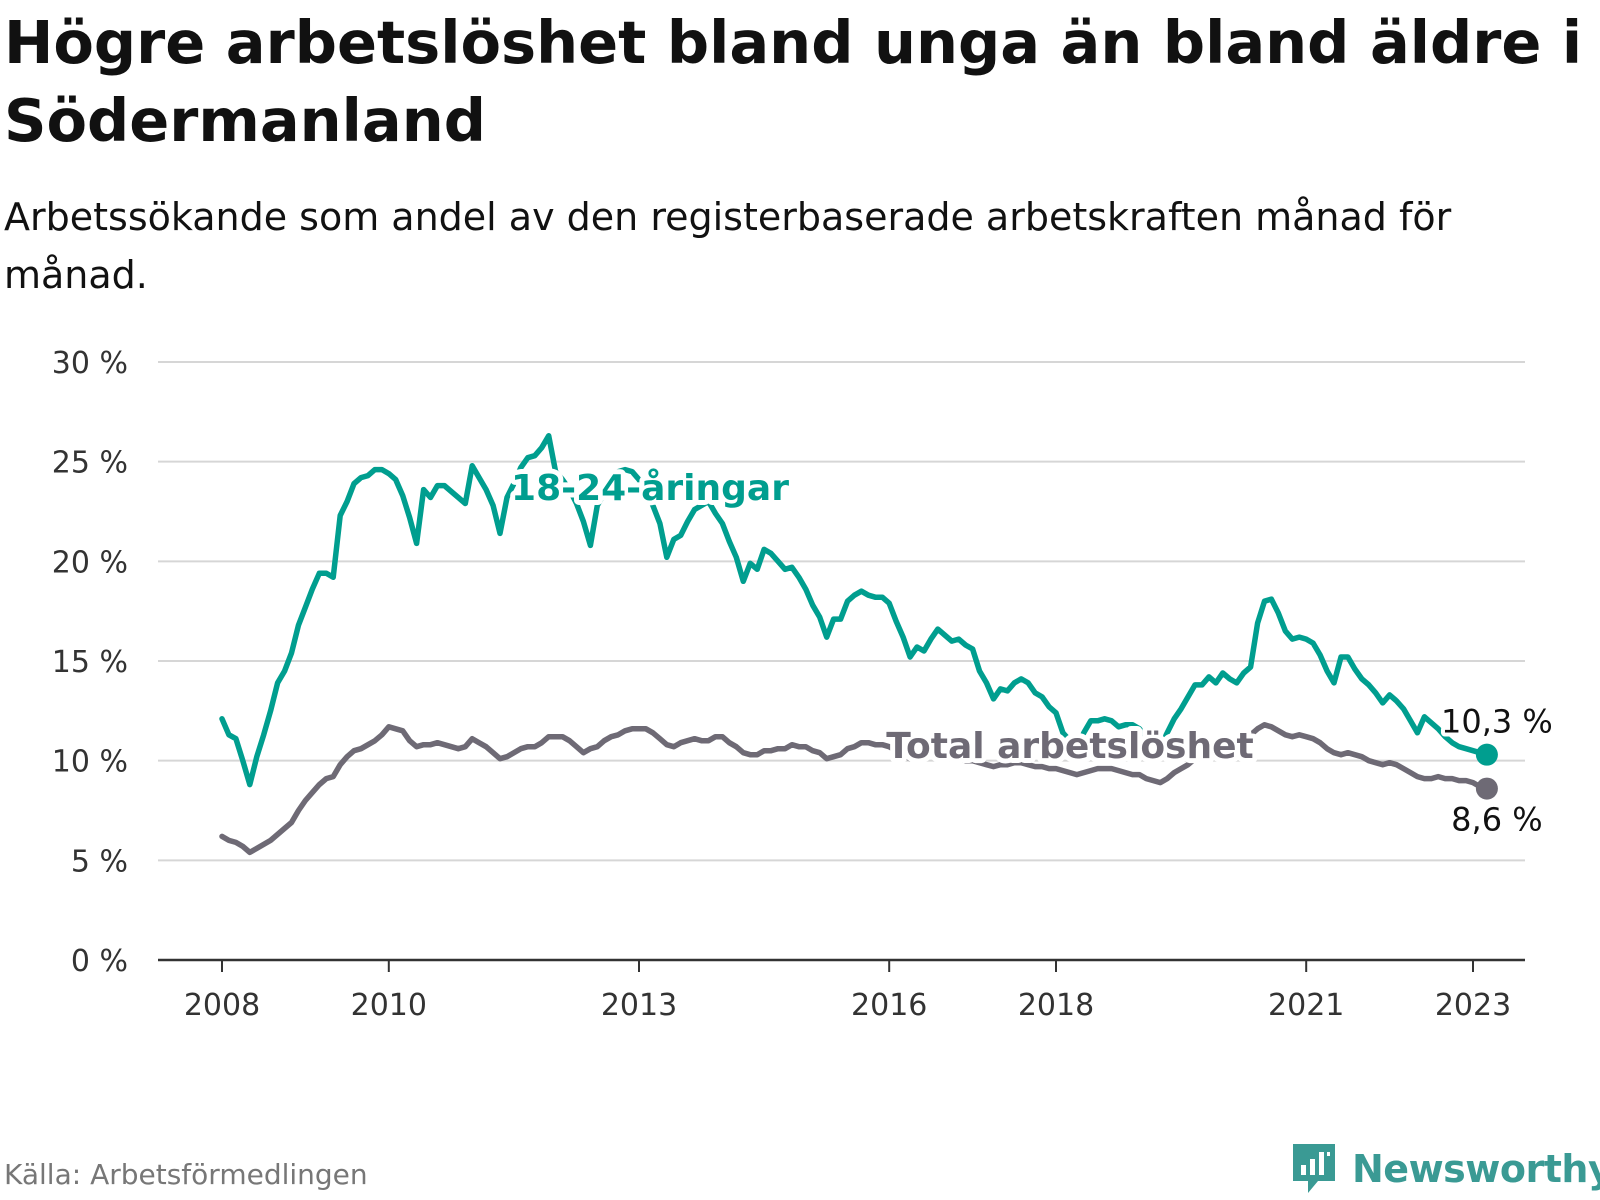 This screenshot has height=1200, width=1600. I want to click on x-tick-label: 2010, so click(389, 1005).